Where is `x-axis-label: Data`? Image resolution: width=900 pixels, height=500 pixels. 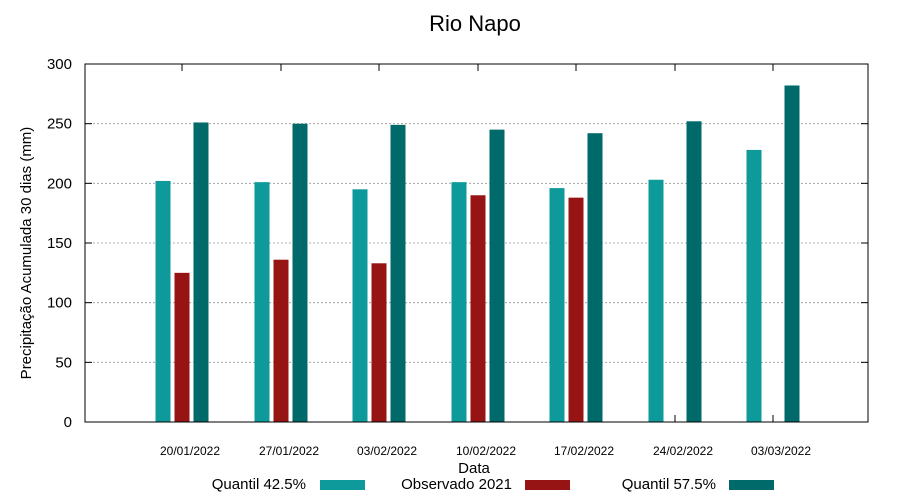 x-axis-label: Data is located at coordinates (474, 468).